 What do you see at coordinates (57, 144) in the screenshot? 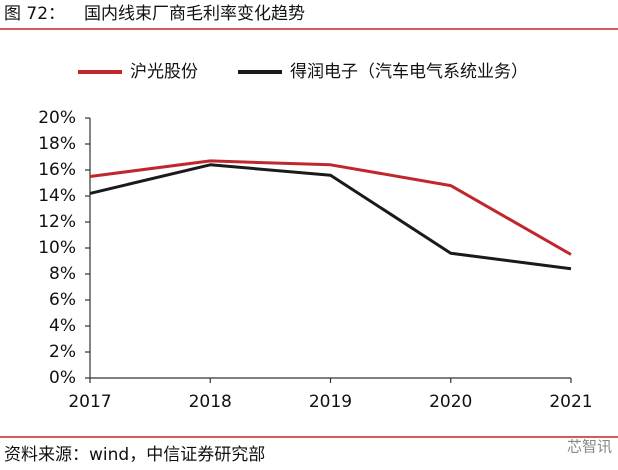
I see `y-tick-label: 18%` at bounding box center [57, 144].